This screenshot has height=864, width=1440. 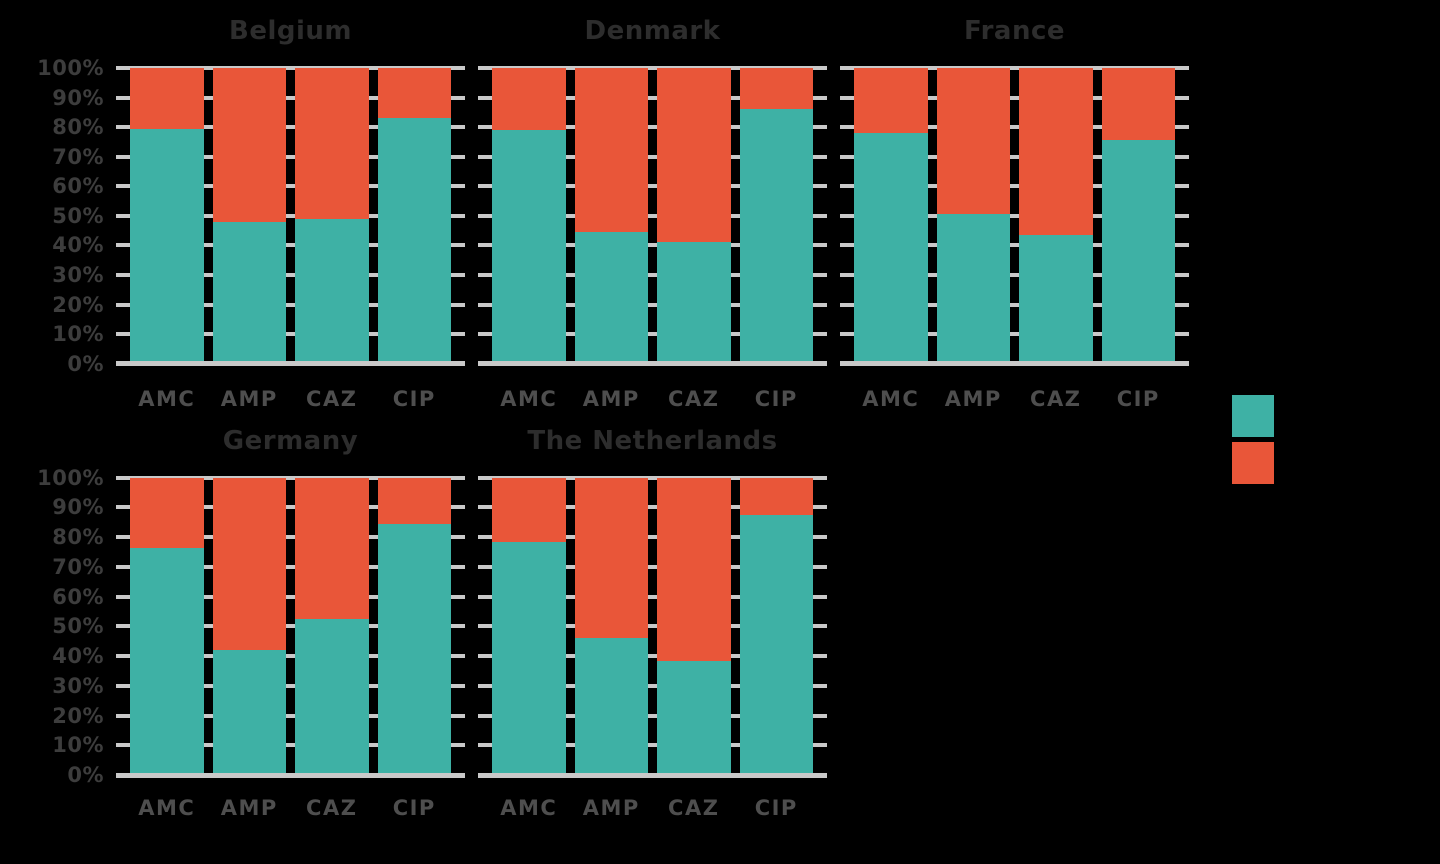 What do you see at coordinates (652, 441) in the screenshot?
I see `subplot-title: The Netherlands` at bounding box center [652, 441].